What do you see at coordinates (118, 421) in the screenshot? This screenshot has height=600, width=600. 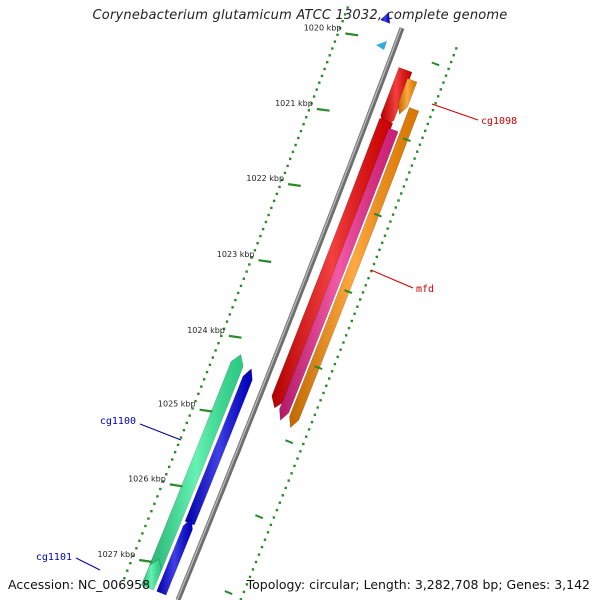 I see `gene-label-cg1100: cg1100` at bounding box center [118, 421].